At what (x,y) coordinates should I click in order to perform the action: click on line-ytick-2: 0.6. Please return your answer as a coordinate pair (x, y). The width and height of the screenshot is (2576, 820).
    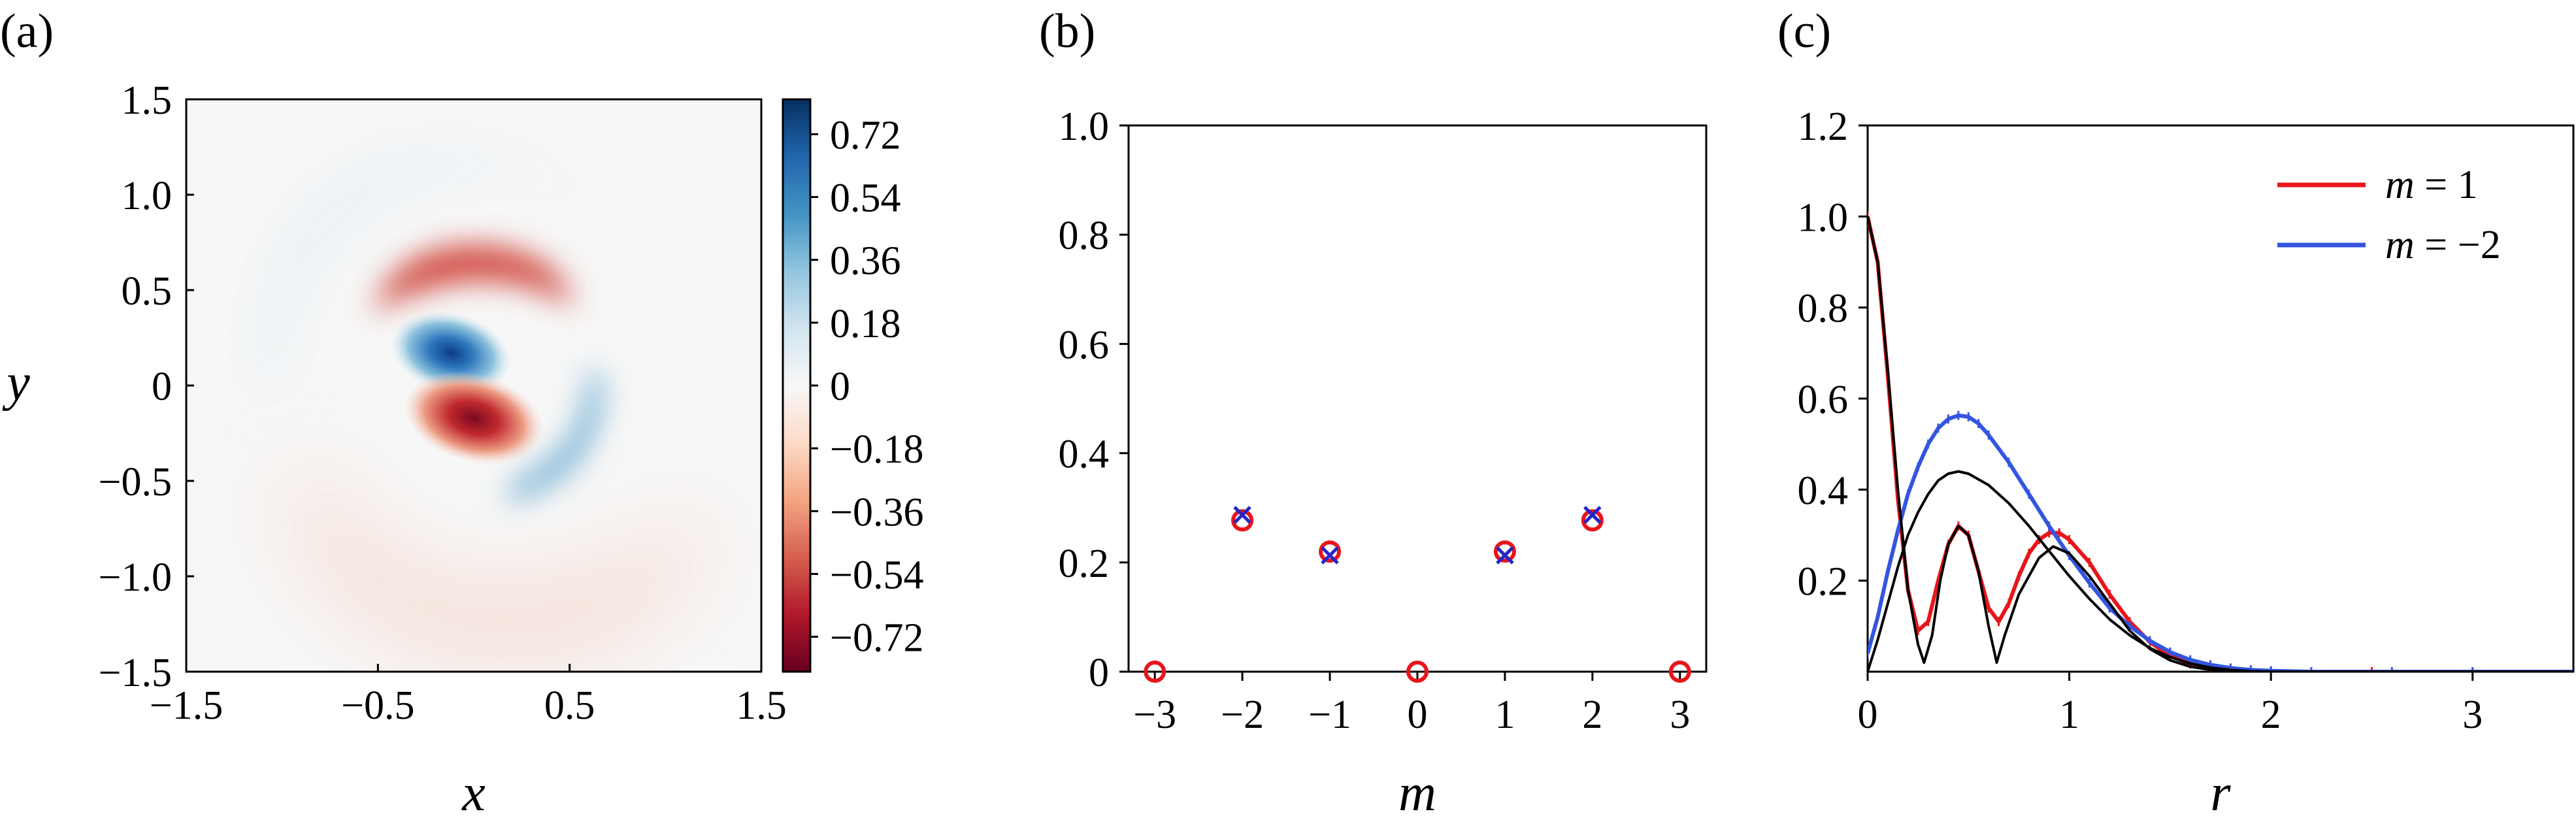
    Looking at the image, I should click on (1823, 400).